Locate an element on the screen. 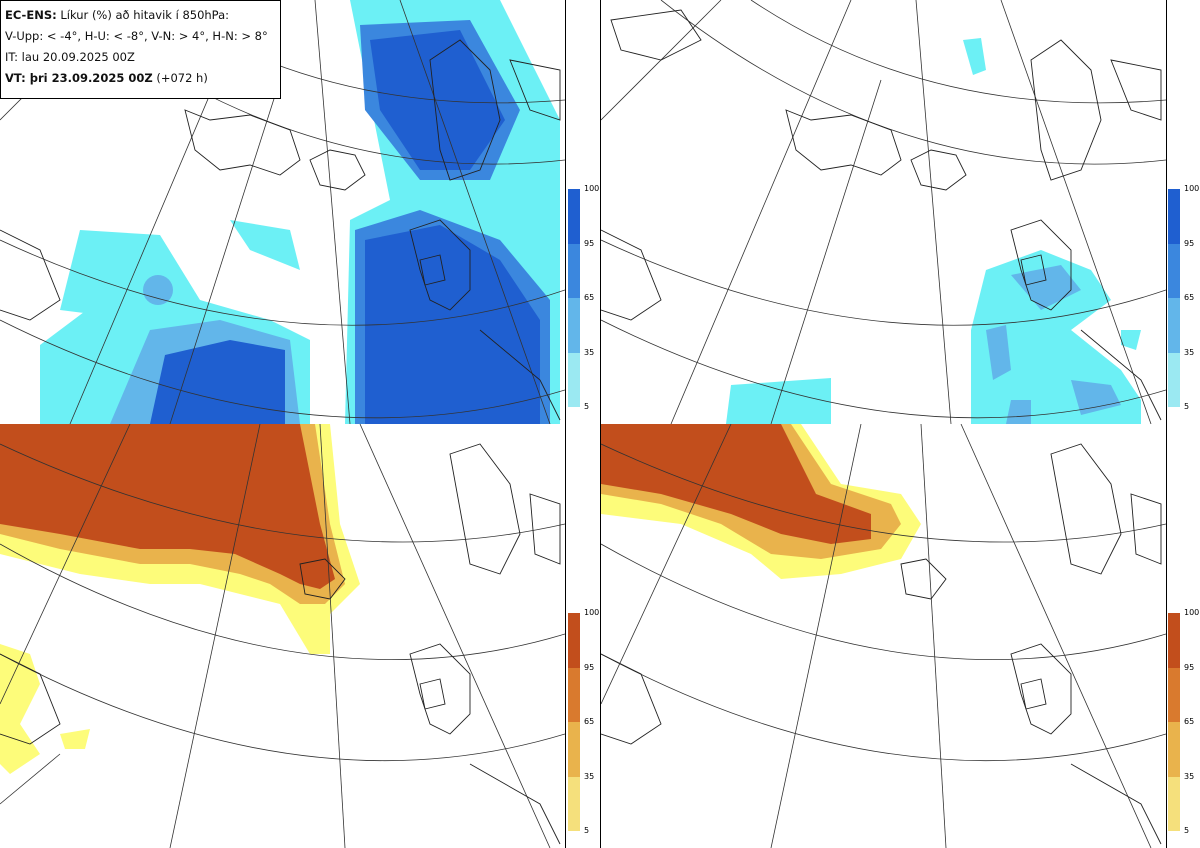 The width and height of the screenshot is (1200, 848). colorbar-bottom-left: 100 95 65 35 5 is located at coordinates (583, 722).